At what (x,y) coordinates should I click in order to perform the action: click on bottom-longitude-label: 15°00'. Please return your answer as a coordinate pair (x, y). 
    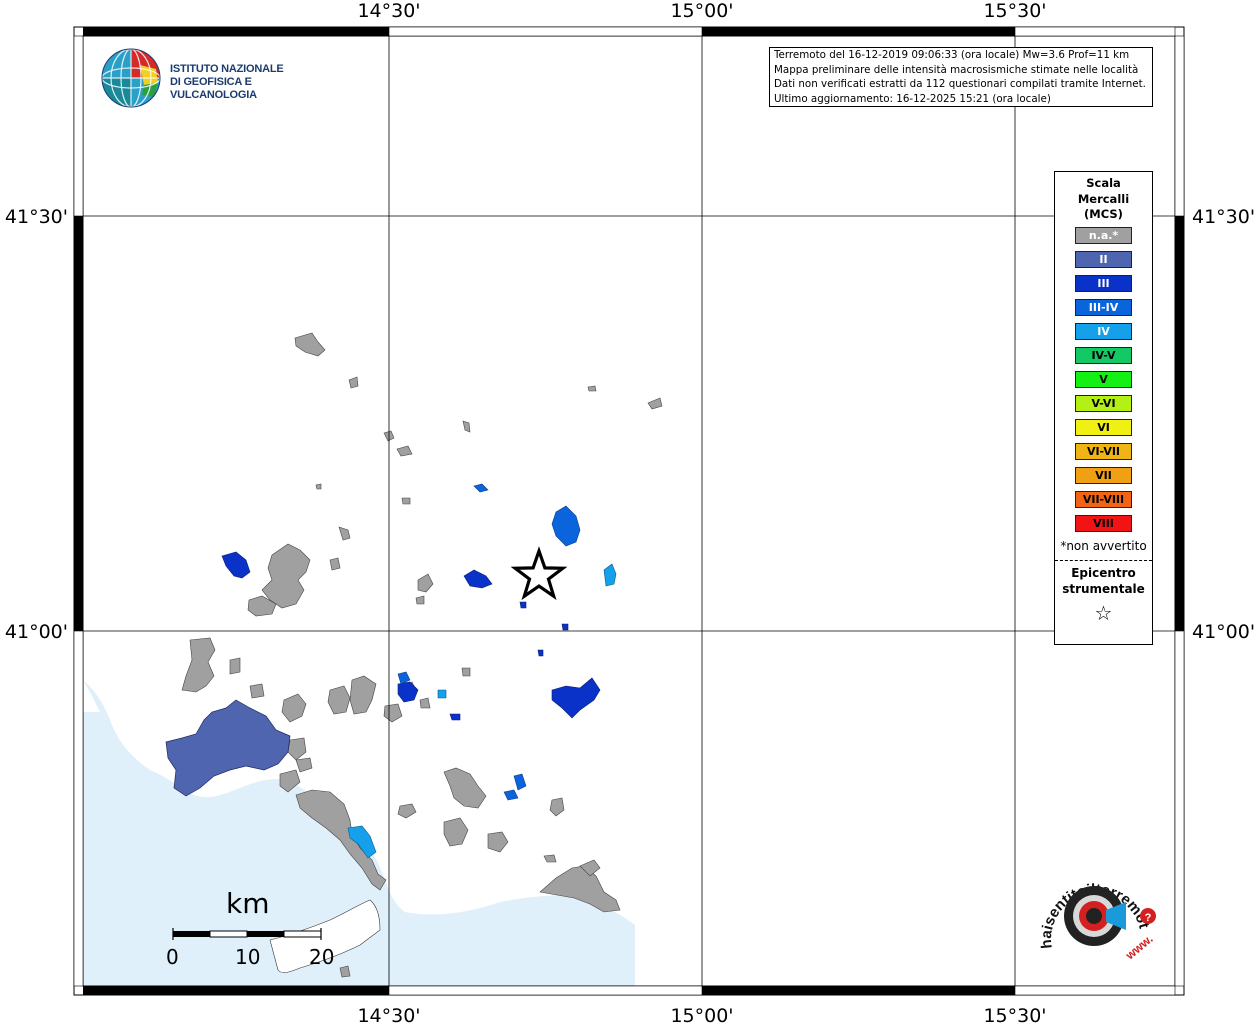
    Looking at the image, I should click on (701, 1014).